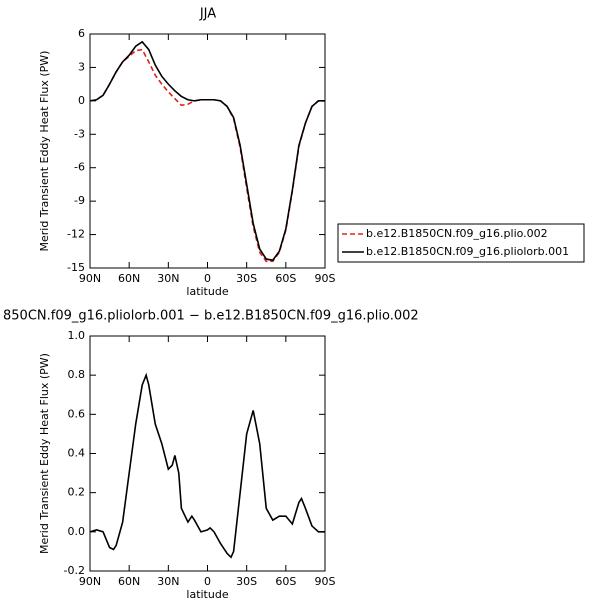 This screenshot has height=616, width=616. What do you see at coordinates (457, 233) in the screenshot?
I see `legend-label: b.e12.B1850CN.f09_g16.plio.002` at bounding box center [457, 233].